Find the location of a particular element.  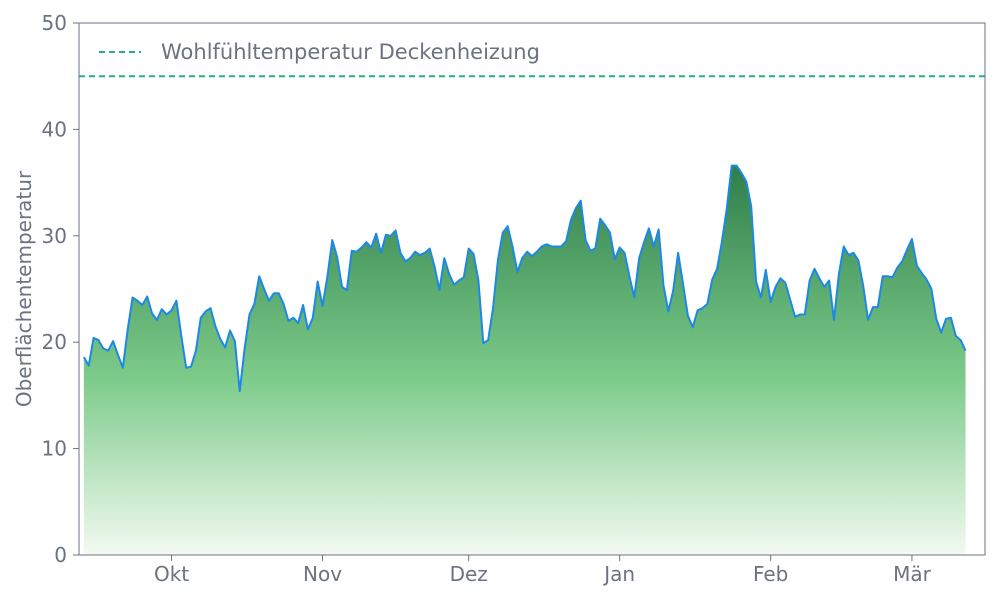

x-tick-label: Jan is located at coordinates (618, 574).